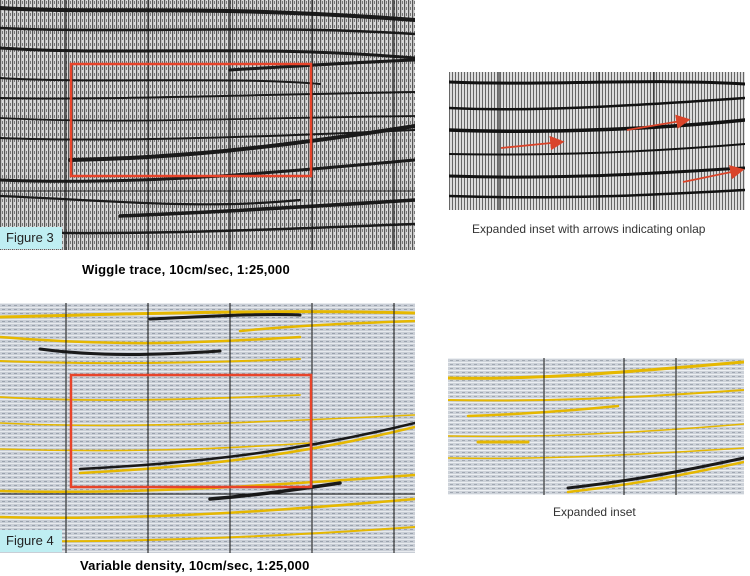  What do you see at coordinates (622, 148) in the screenshot?
I see `onlap-arrow-icon` at bounding box center [622, 148].